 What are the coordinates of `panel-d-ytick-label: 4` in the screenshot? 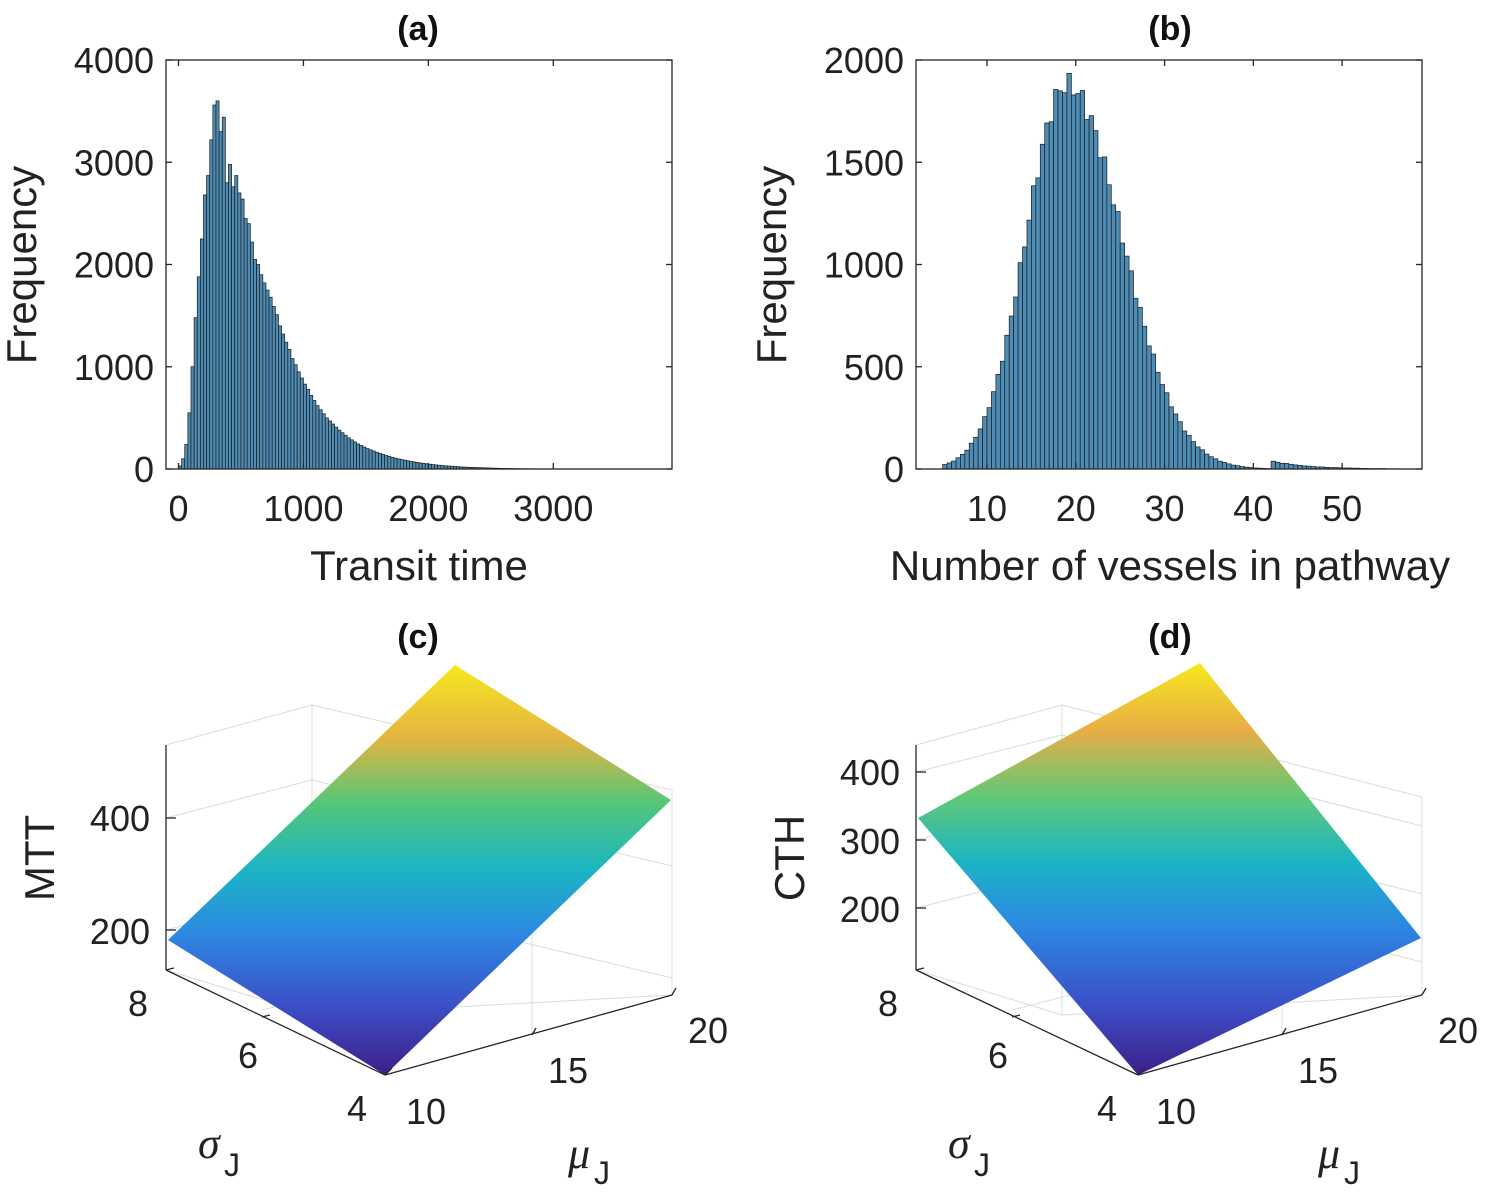 It's located at (1107, 1108).